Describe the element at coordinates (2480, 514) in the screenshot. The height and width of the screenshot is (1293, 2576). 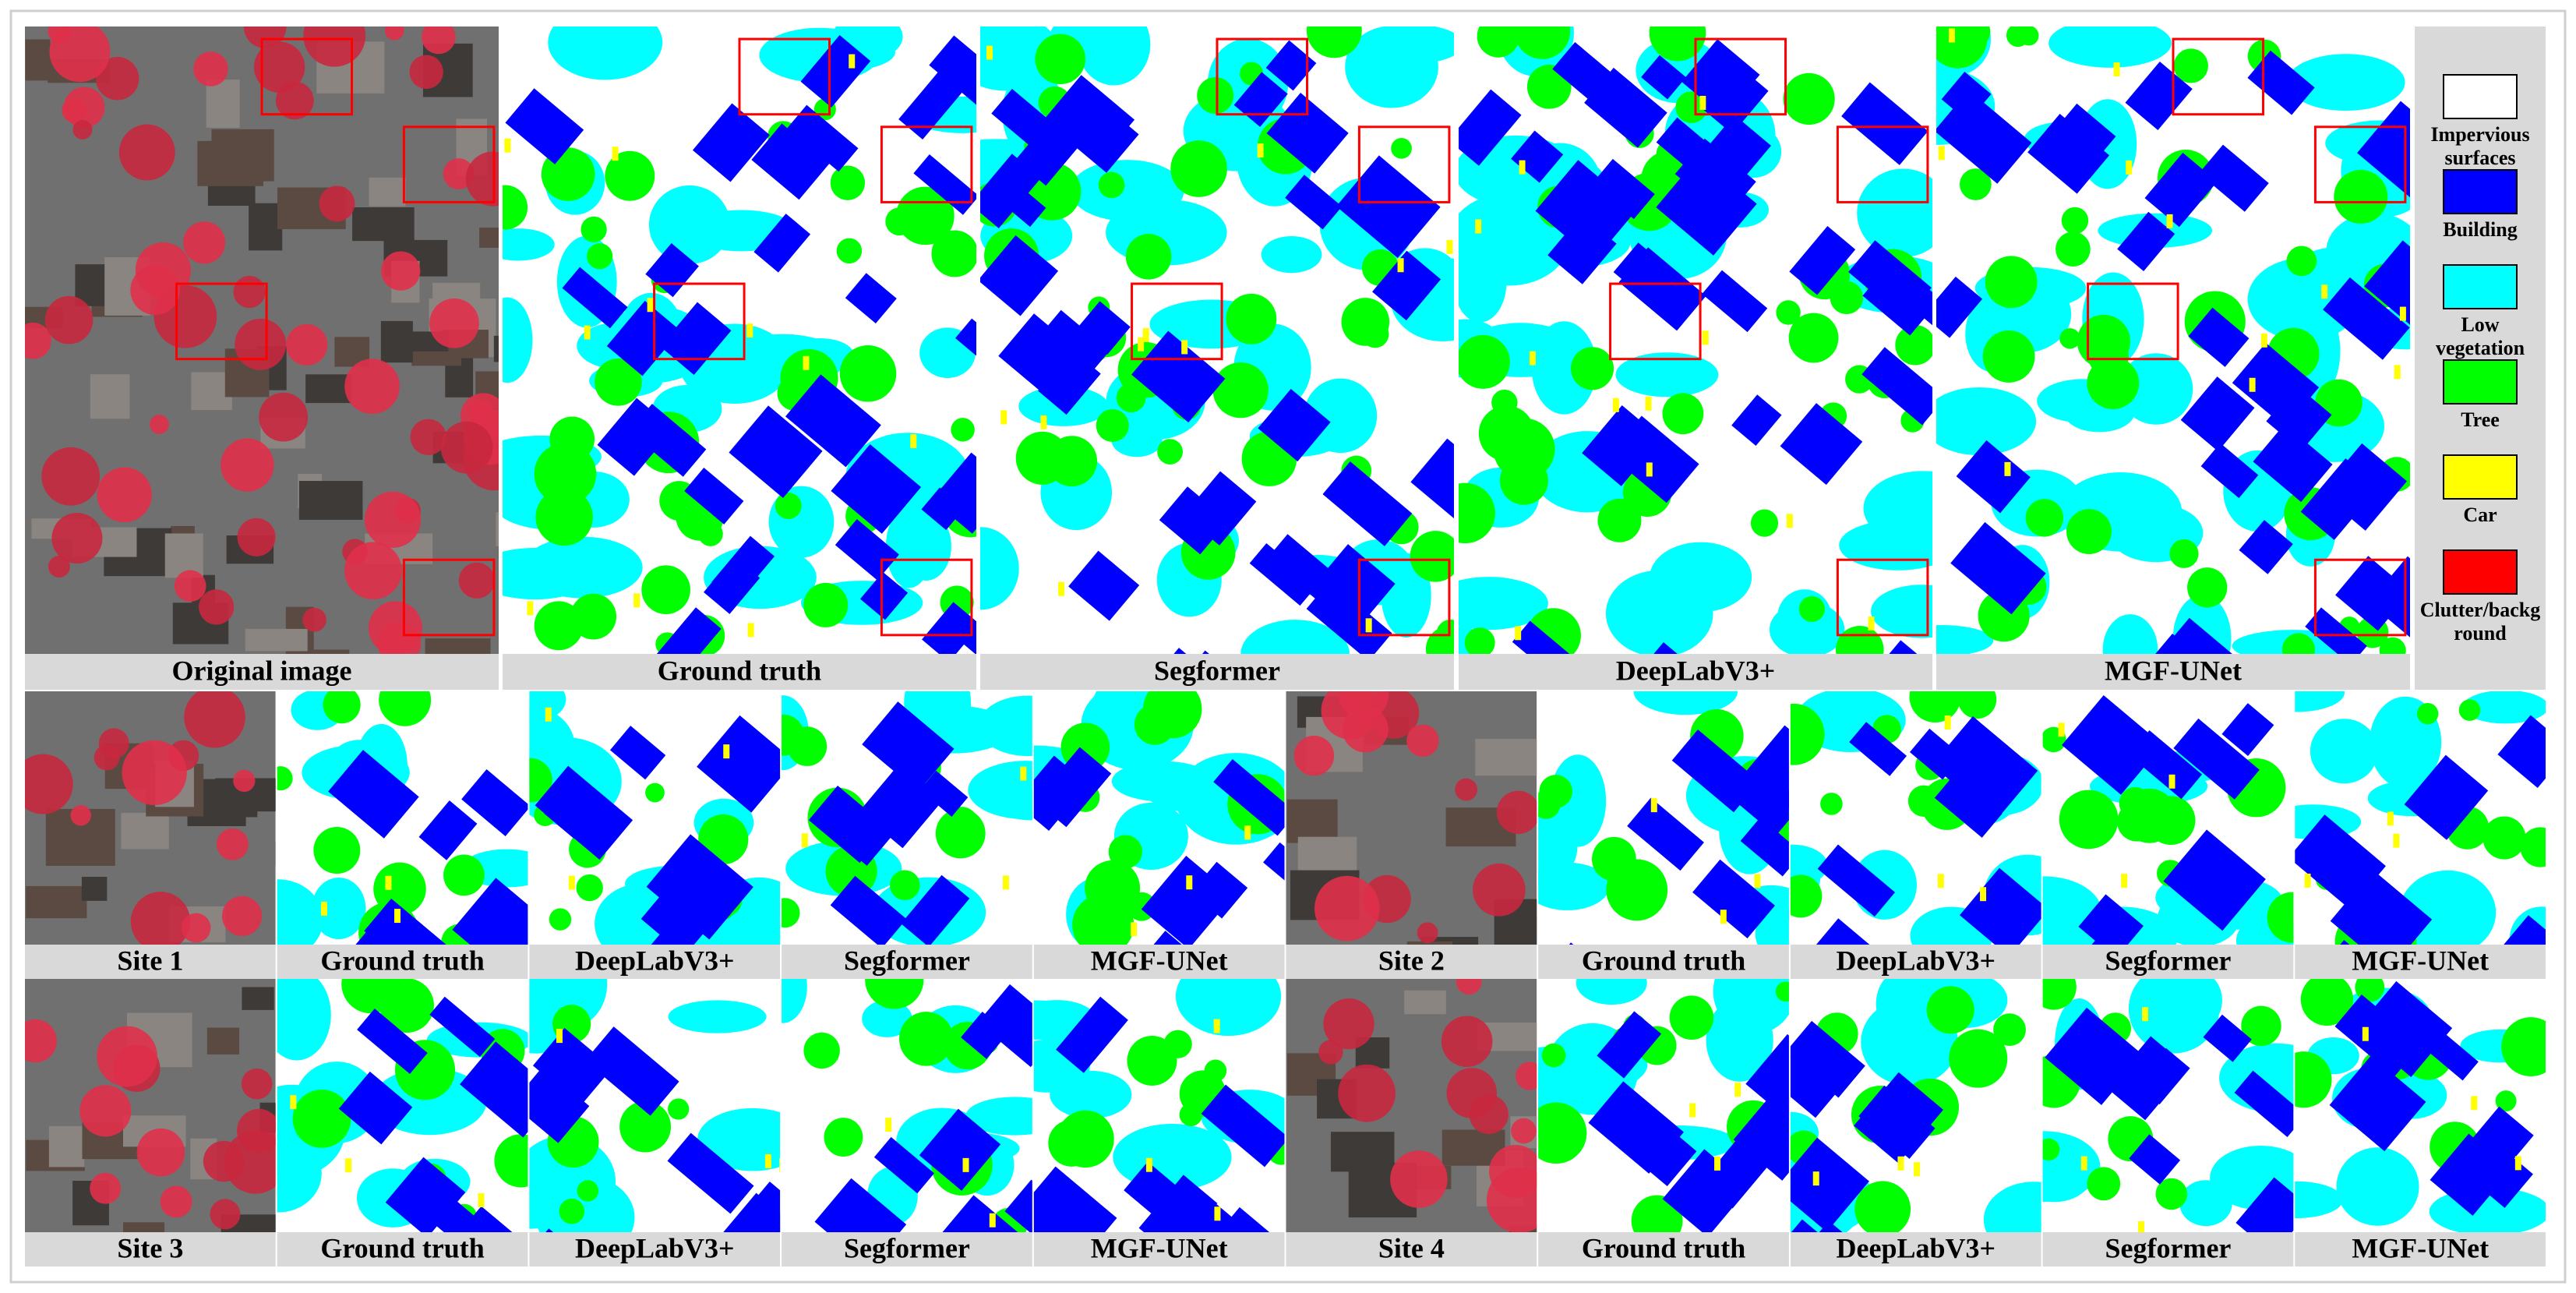
I see `legend-label-box: Car` at that location.